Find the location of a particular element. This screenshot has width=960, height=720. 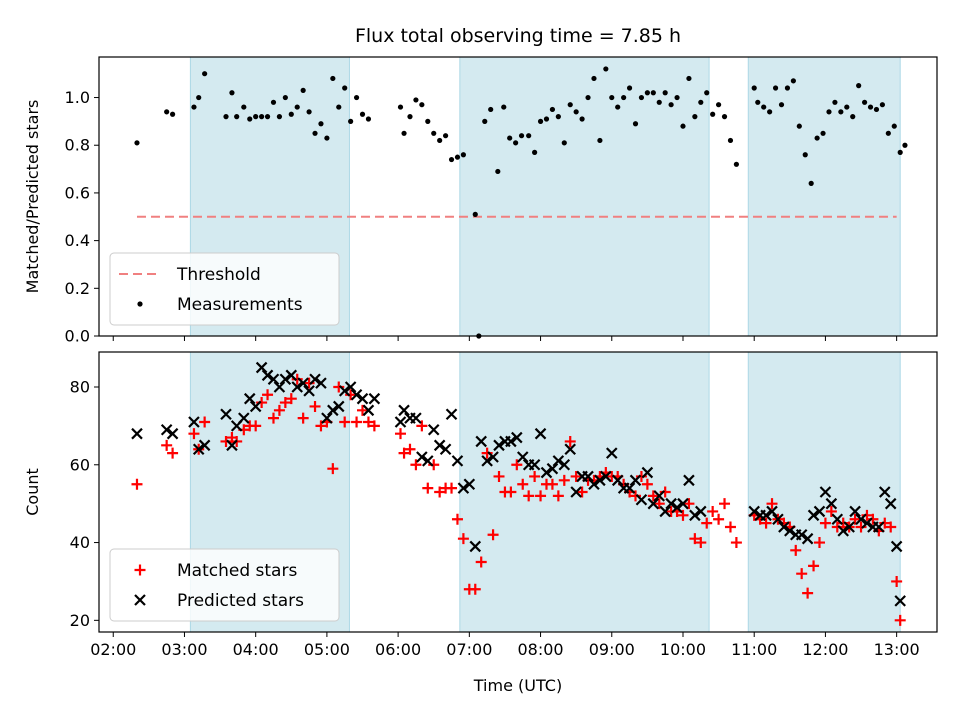

legend-label: Matched stars is located at coordinates (237, 571).